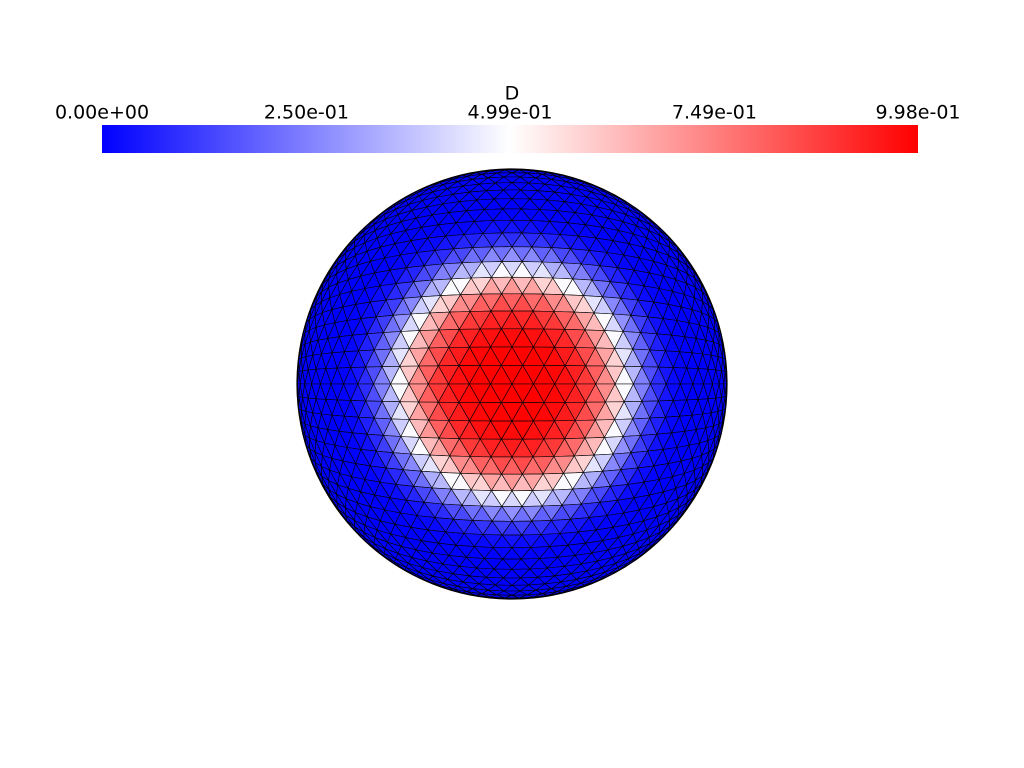 This screenshot has width=1024, height=768. Describe the element at coordinates (512, 94) in the screenshot. I see `colorbar-title: D` at that location.